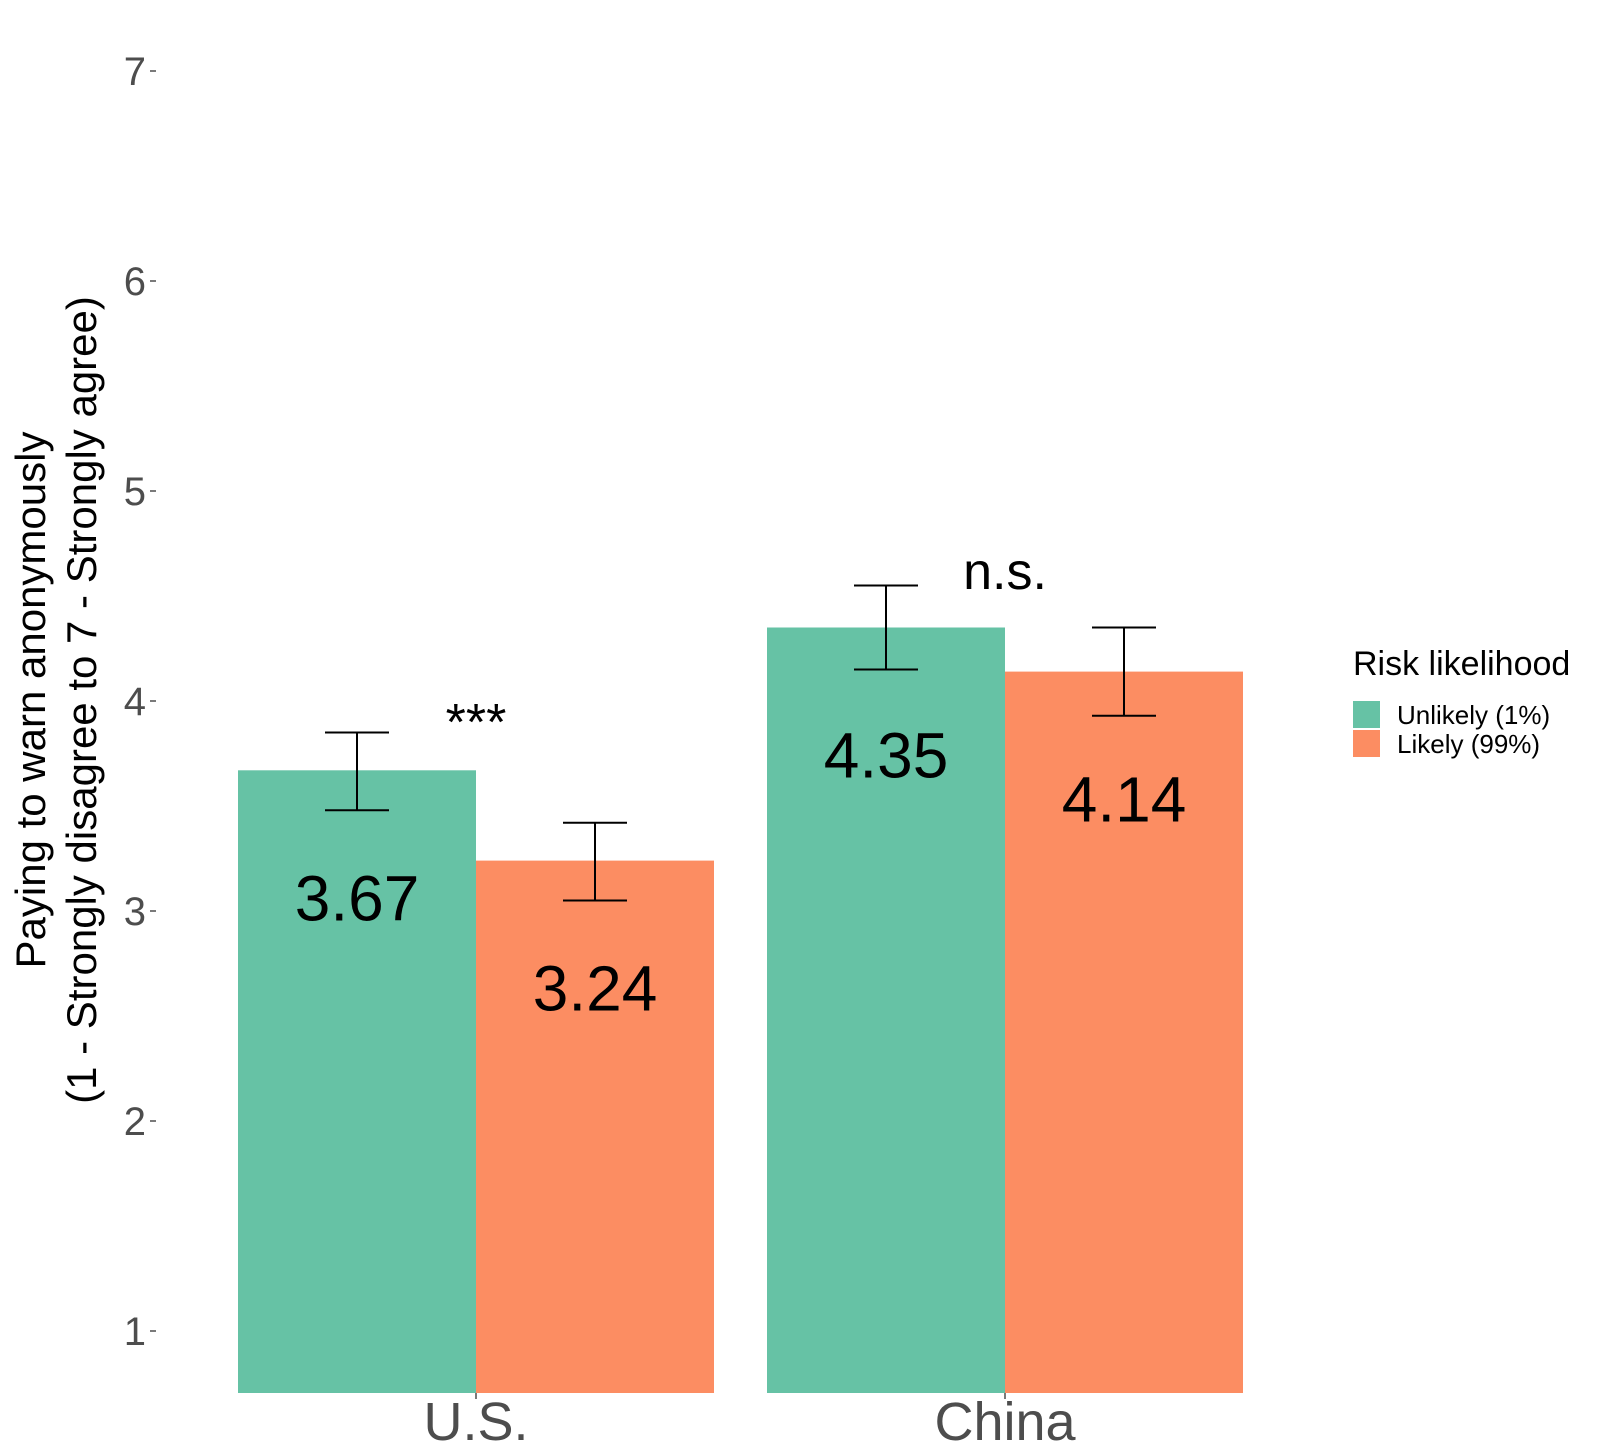 The height and width of the screenshot is (1455, 1600). I want to click on y-axis-title-line1: Paying to warn anonymously, so click(30, 700).